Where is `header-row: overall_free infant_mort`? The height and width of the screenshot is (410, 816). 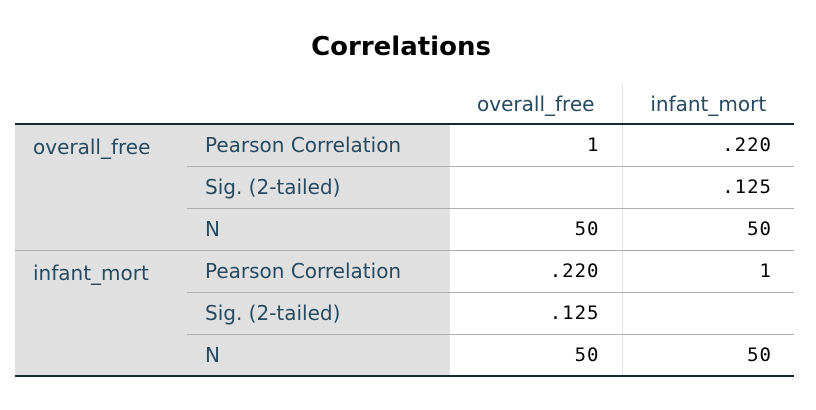 header-row: overall_free infant_mort is located at coordinates (404, 104).